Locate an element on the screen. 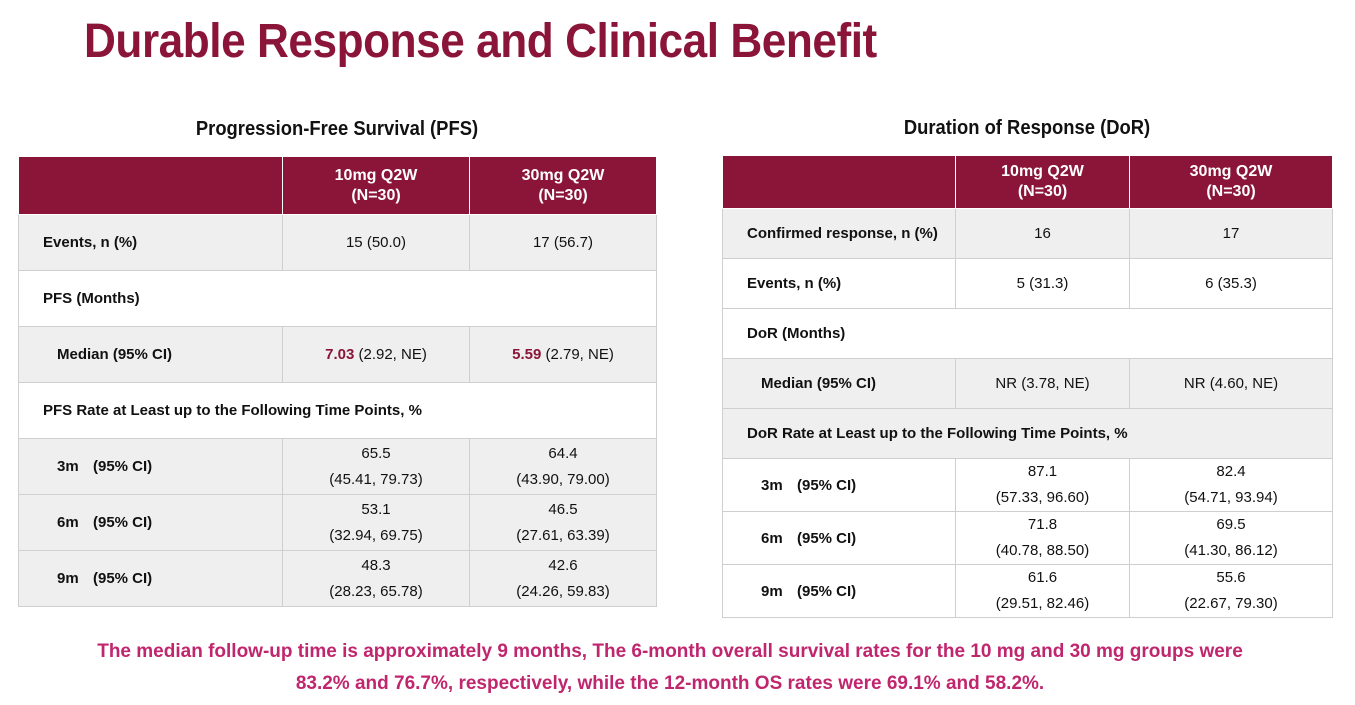 Image resolution: width=1355 pixels, height=705 pixels. dor-events-label: Events, n (%) is located at coordinates (839, 283).